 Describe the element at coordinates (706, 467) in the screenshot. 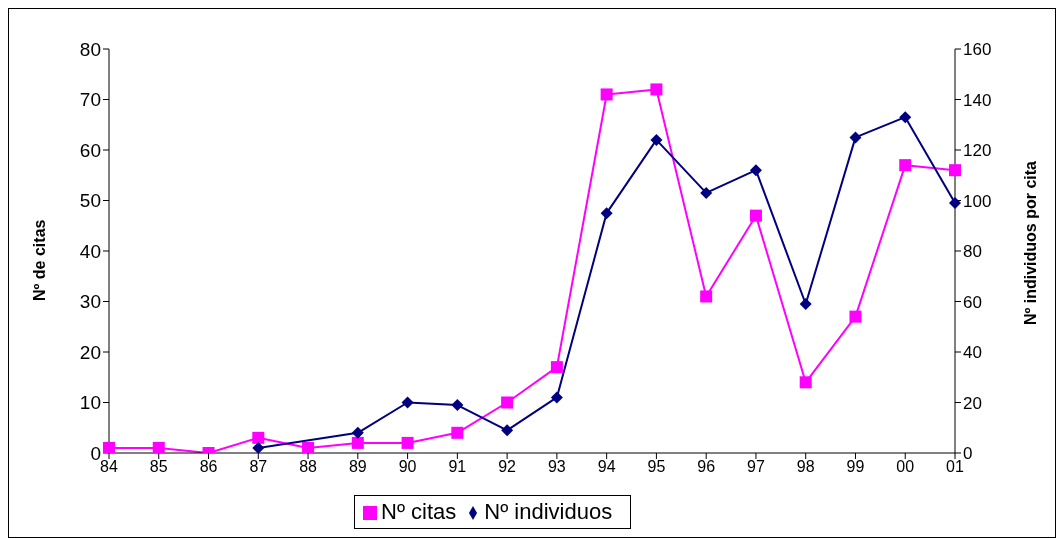

I see `x-tick-label: 96` at that location.